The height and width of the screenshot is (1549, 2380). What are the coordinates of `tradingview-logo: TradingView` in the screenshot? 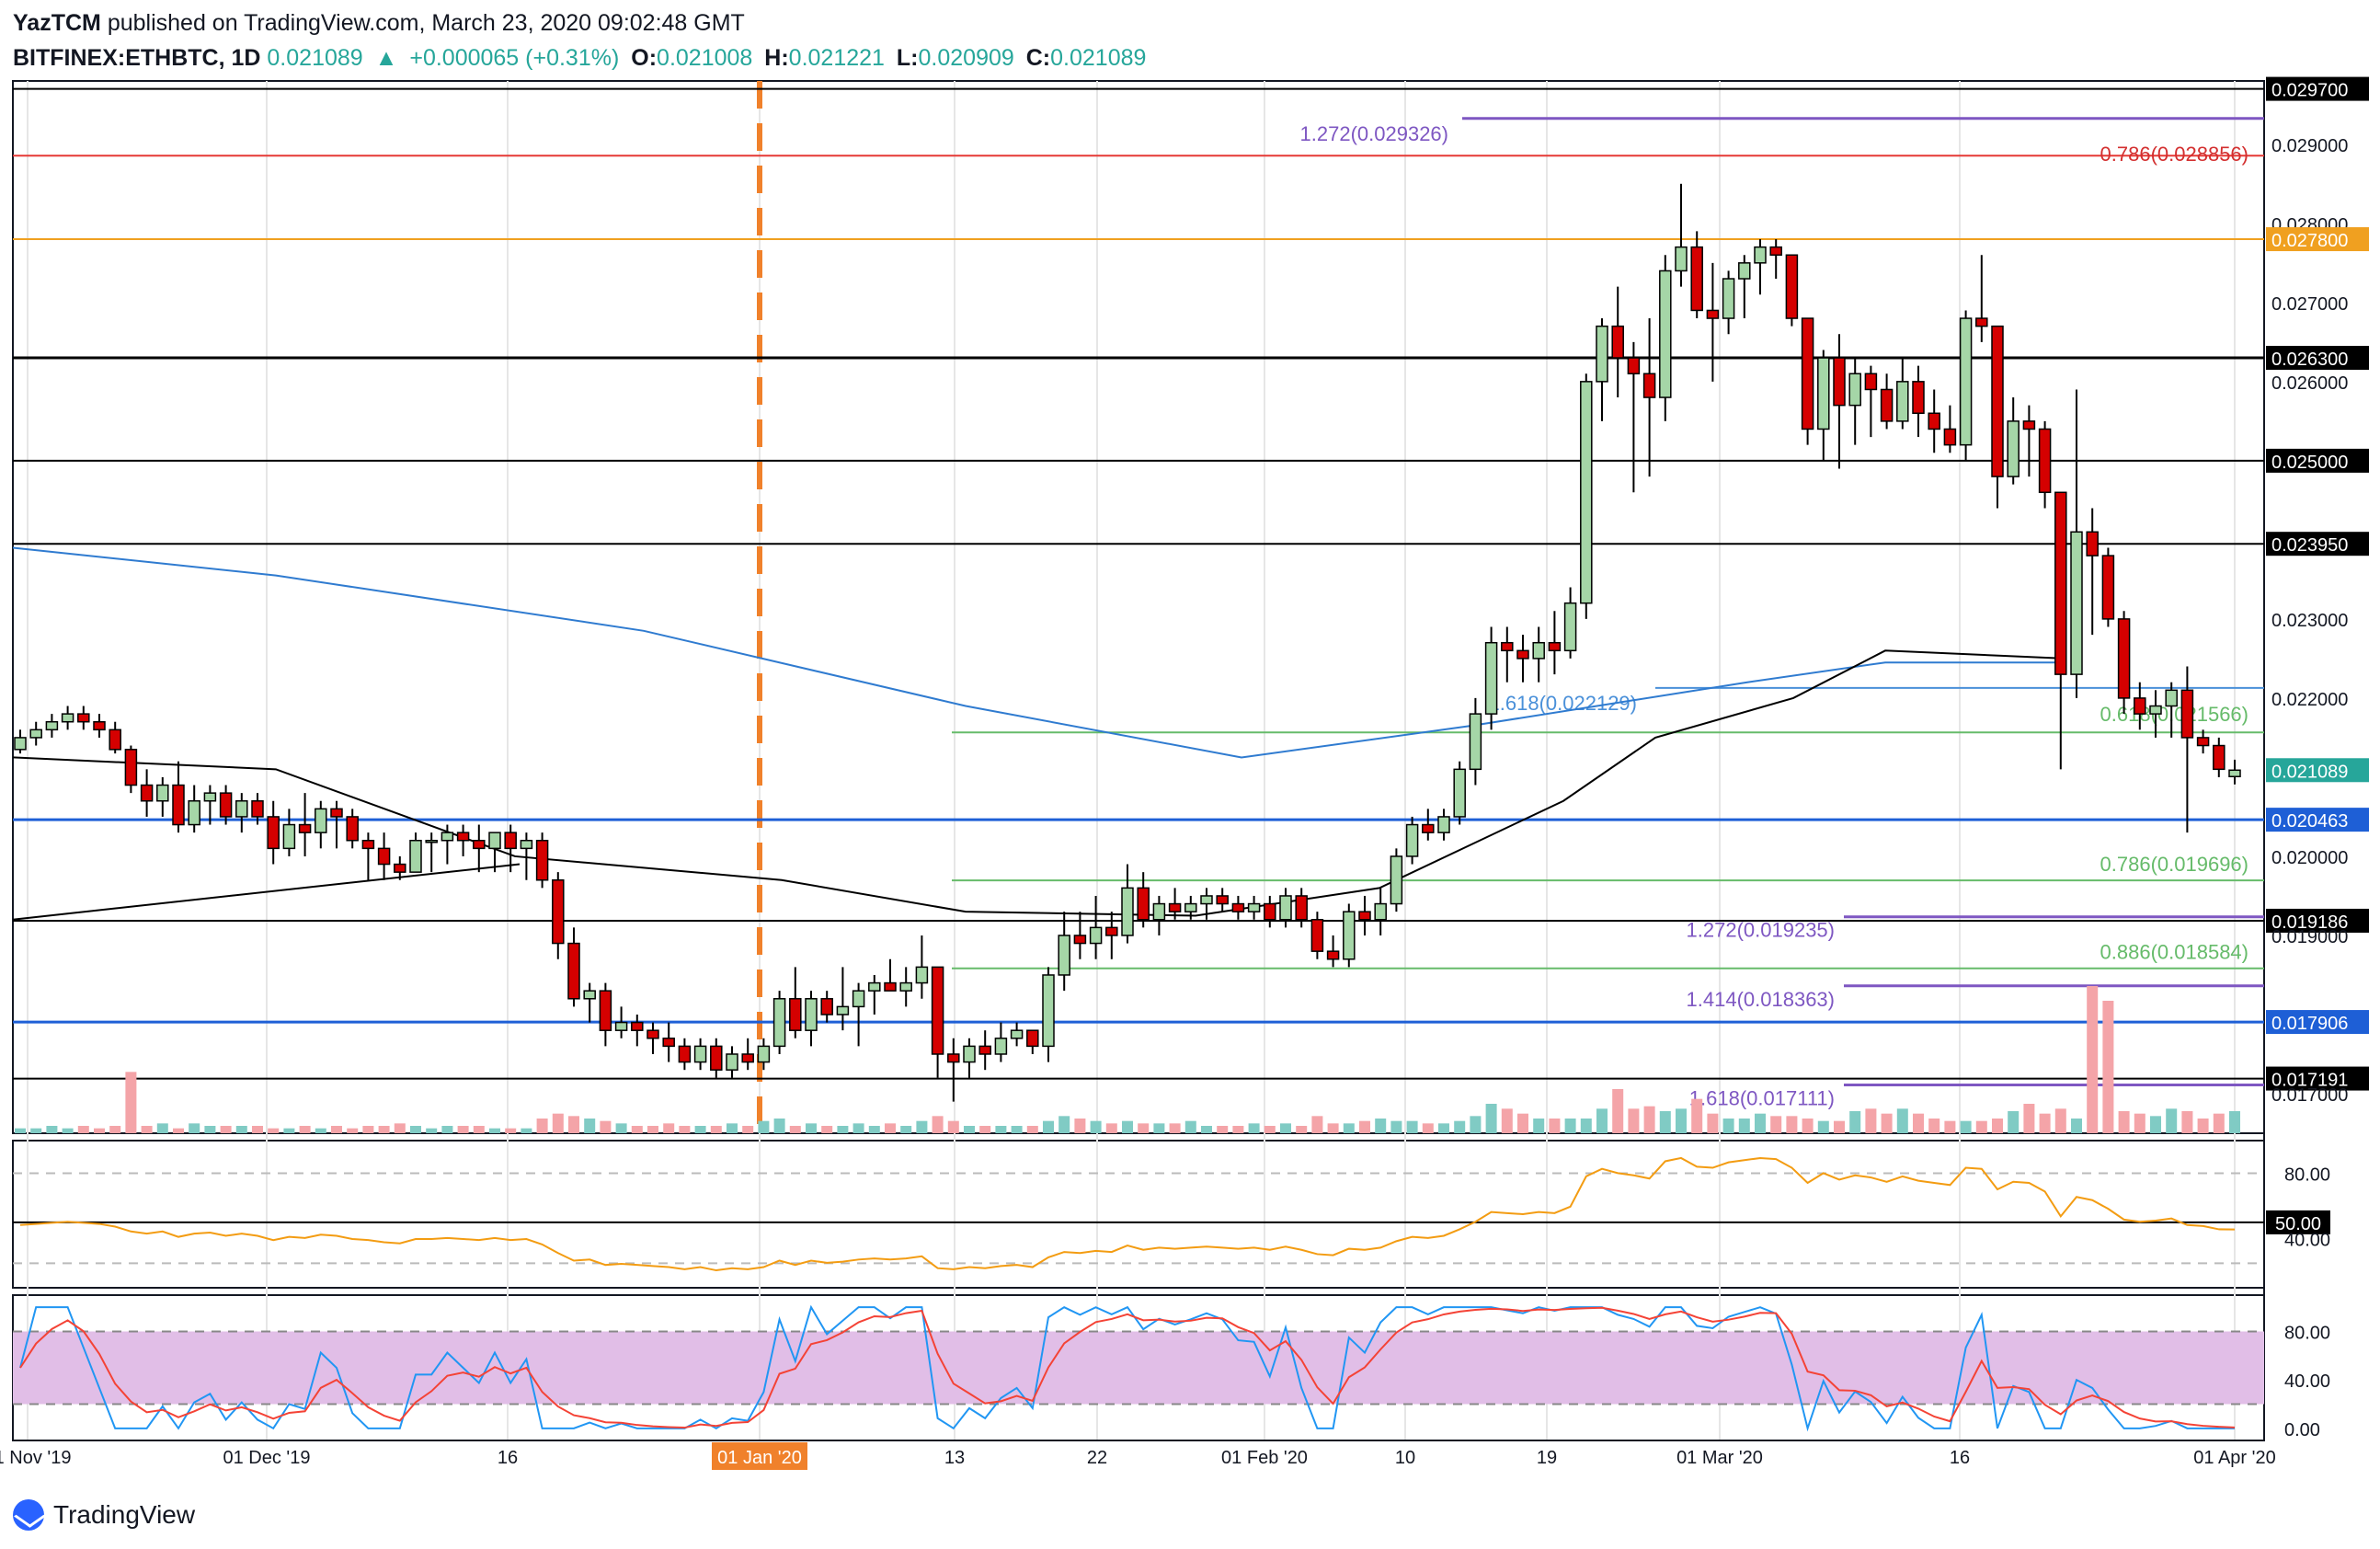 It's located at (104, 1515).